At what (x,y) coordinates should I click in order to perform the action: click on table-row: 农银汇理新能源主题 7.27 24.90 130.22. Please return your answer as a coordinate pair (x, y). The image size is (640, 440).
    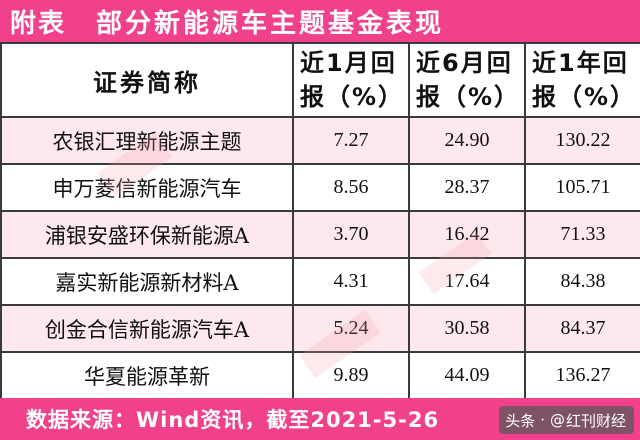
    Looking at the image, I should click on (320, 140).